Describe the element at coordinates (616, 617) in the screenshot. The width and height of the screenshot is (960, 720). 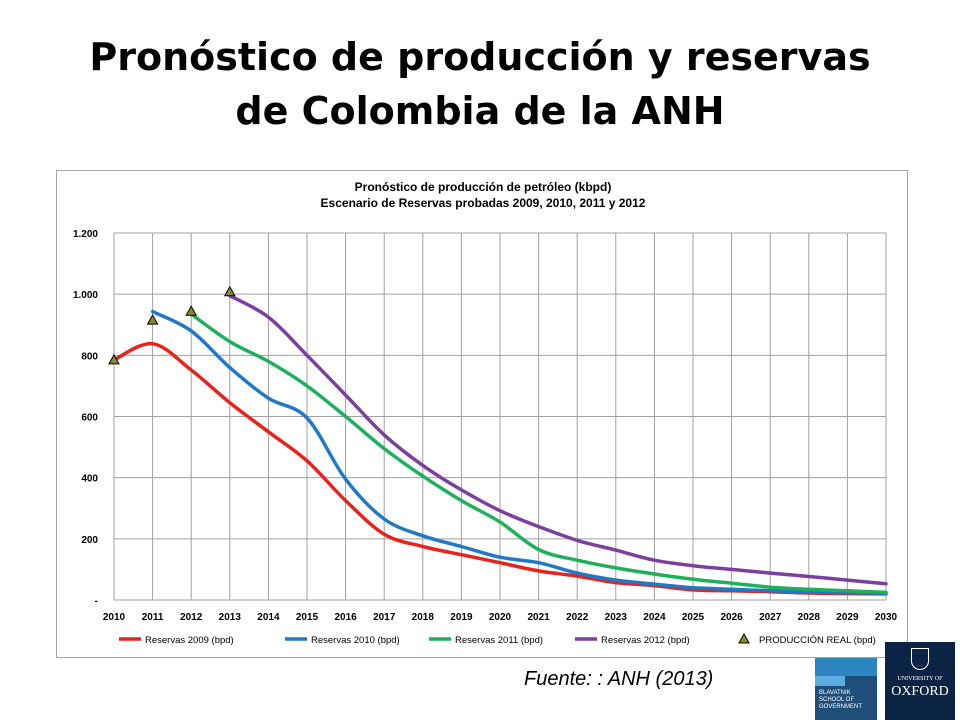
I see `x-tick-label: 2023` at that location.